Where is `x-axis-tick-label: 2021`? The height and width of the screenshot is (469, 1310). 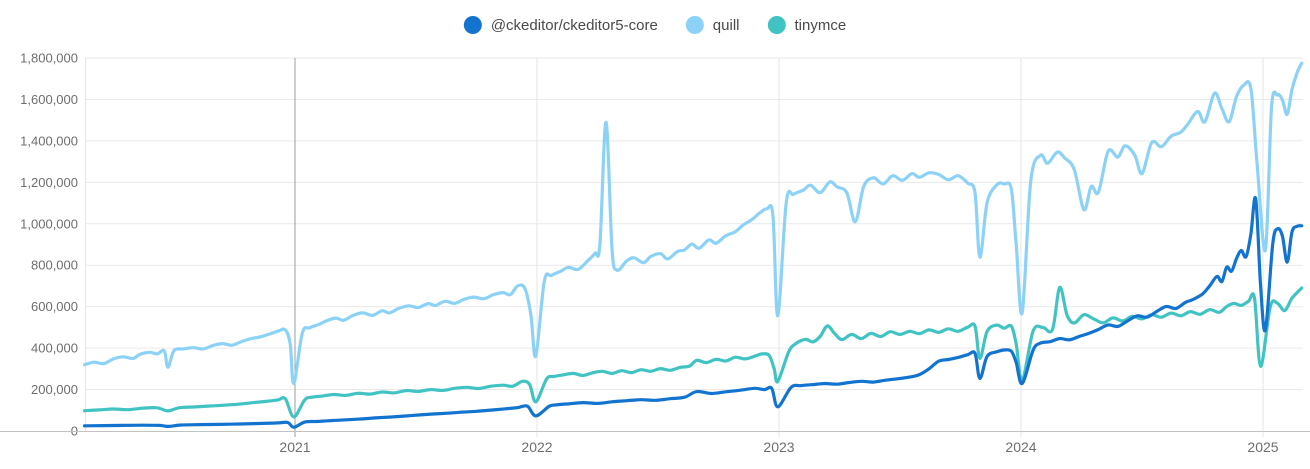
x-axis-tick-label: 2021 is located at coordinates (294, 447).